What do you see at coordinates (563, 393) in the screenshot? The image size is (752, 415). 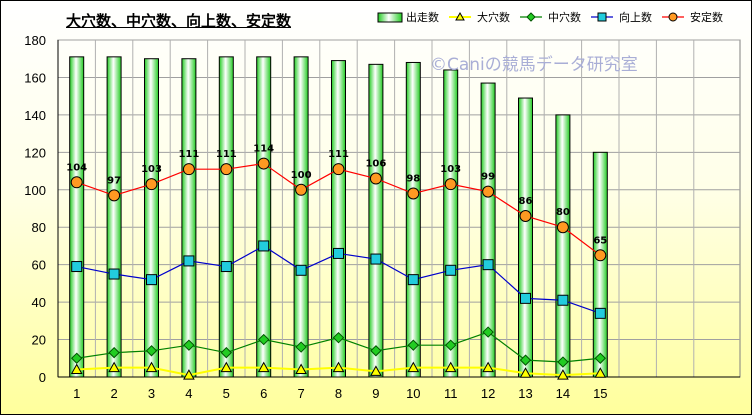 I see `x-tick-label: 14` at bounding box center [563, 393].